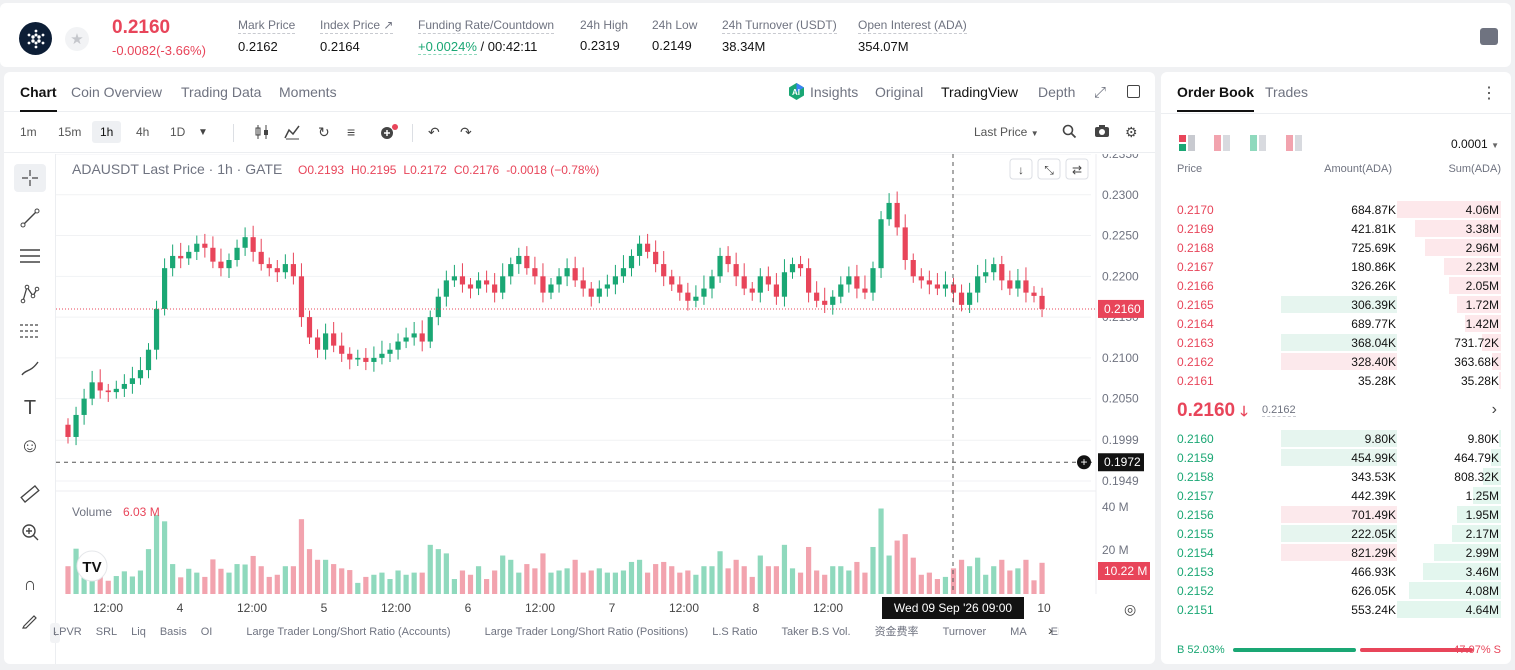 The height and width of the screenshot is (670, 1515). What do you see at coordinates (30, 583) in the screenshot?
I see `magnet-icon: ∩` at bounding box center [30, 583].